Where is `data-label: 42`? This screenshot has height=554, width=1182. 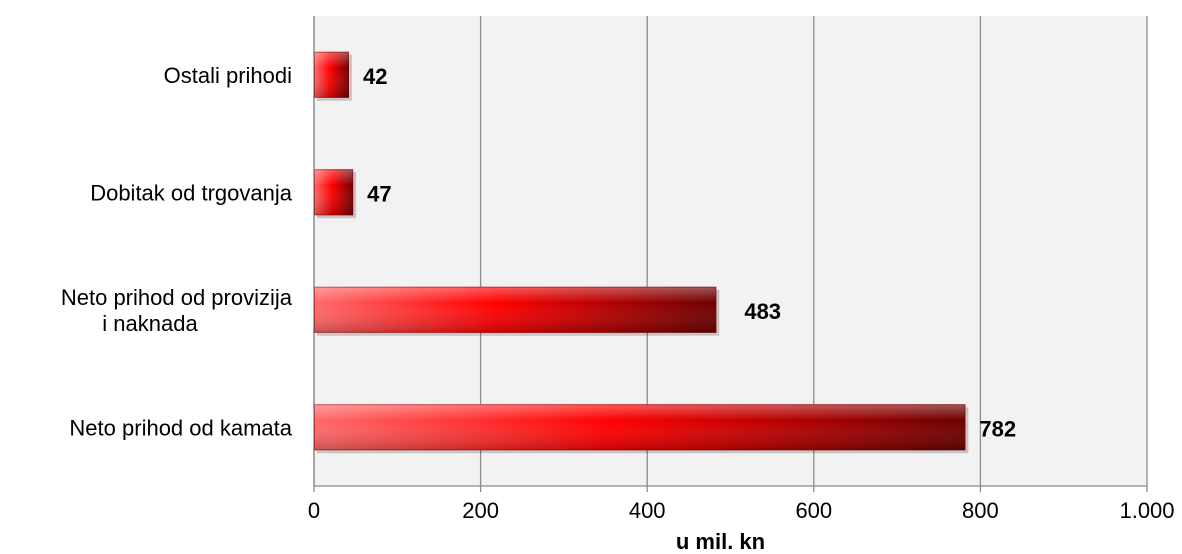
data-label: 42 is located at coordinates (375, 76).